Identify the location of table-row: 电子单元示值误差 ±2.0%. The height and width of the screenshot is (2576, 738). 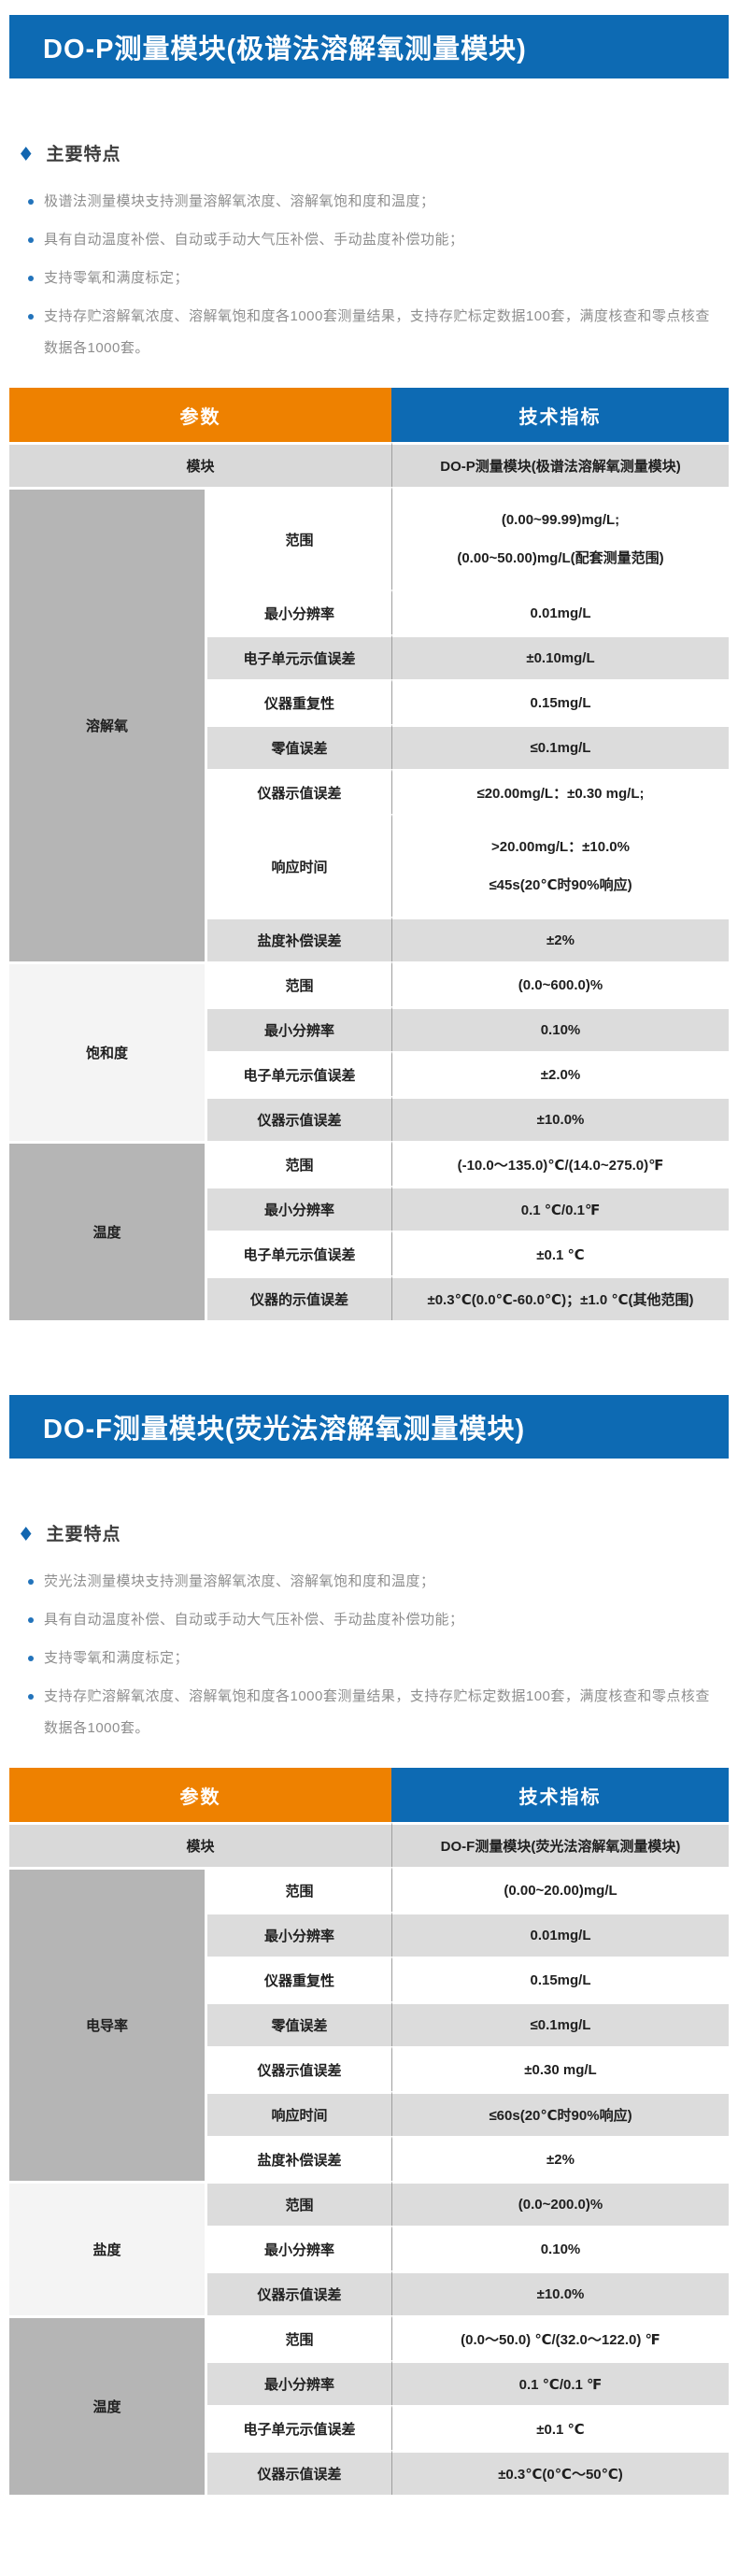
(369, 1074).